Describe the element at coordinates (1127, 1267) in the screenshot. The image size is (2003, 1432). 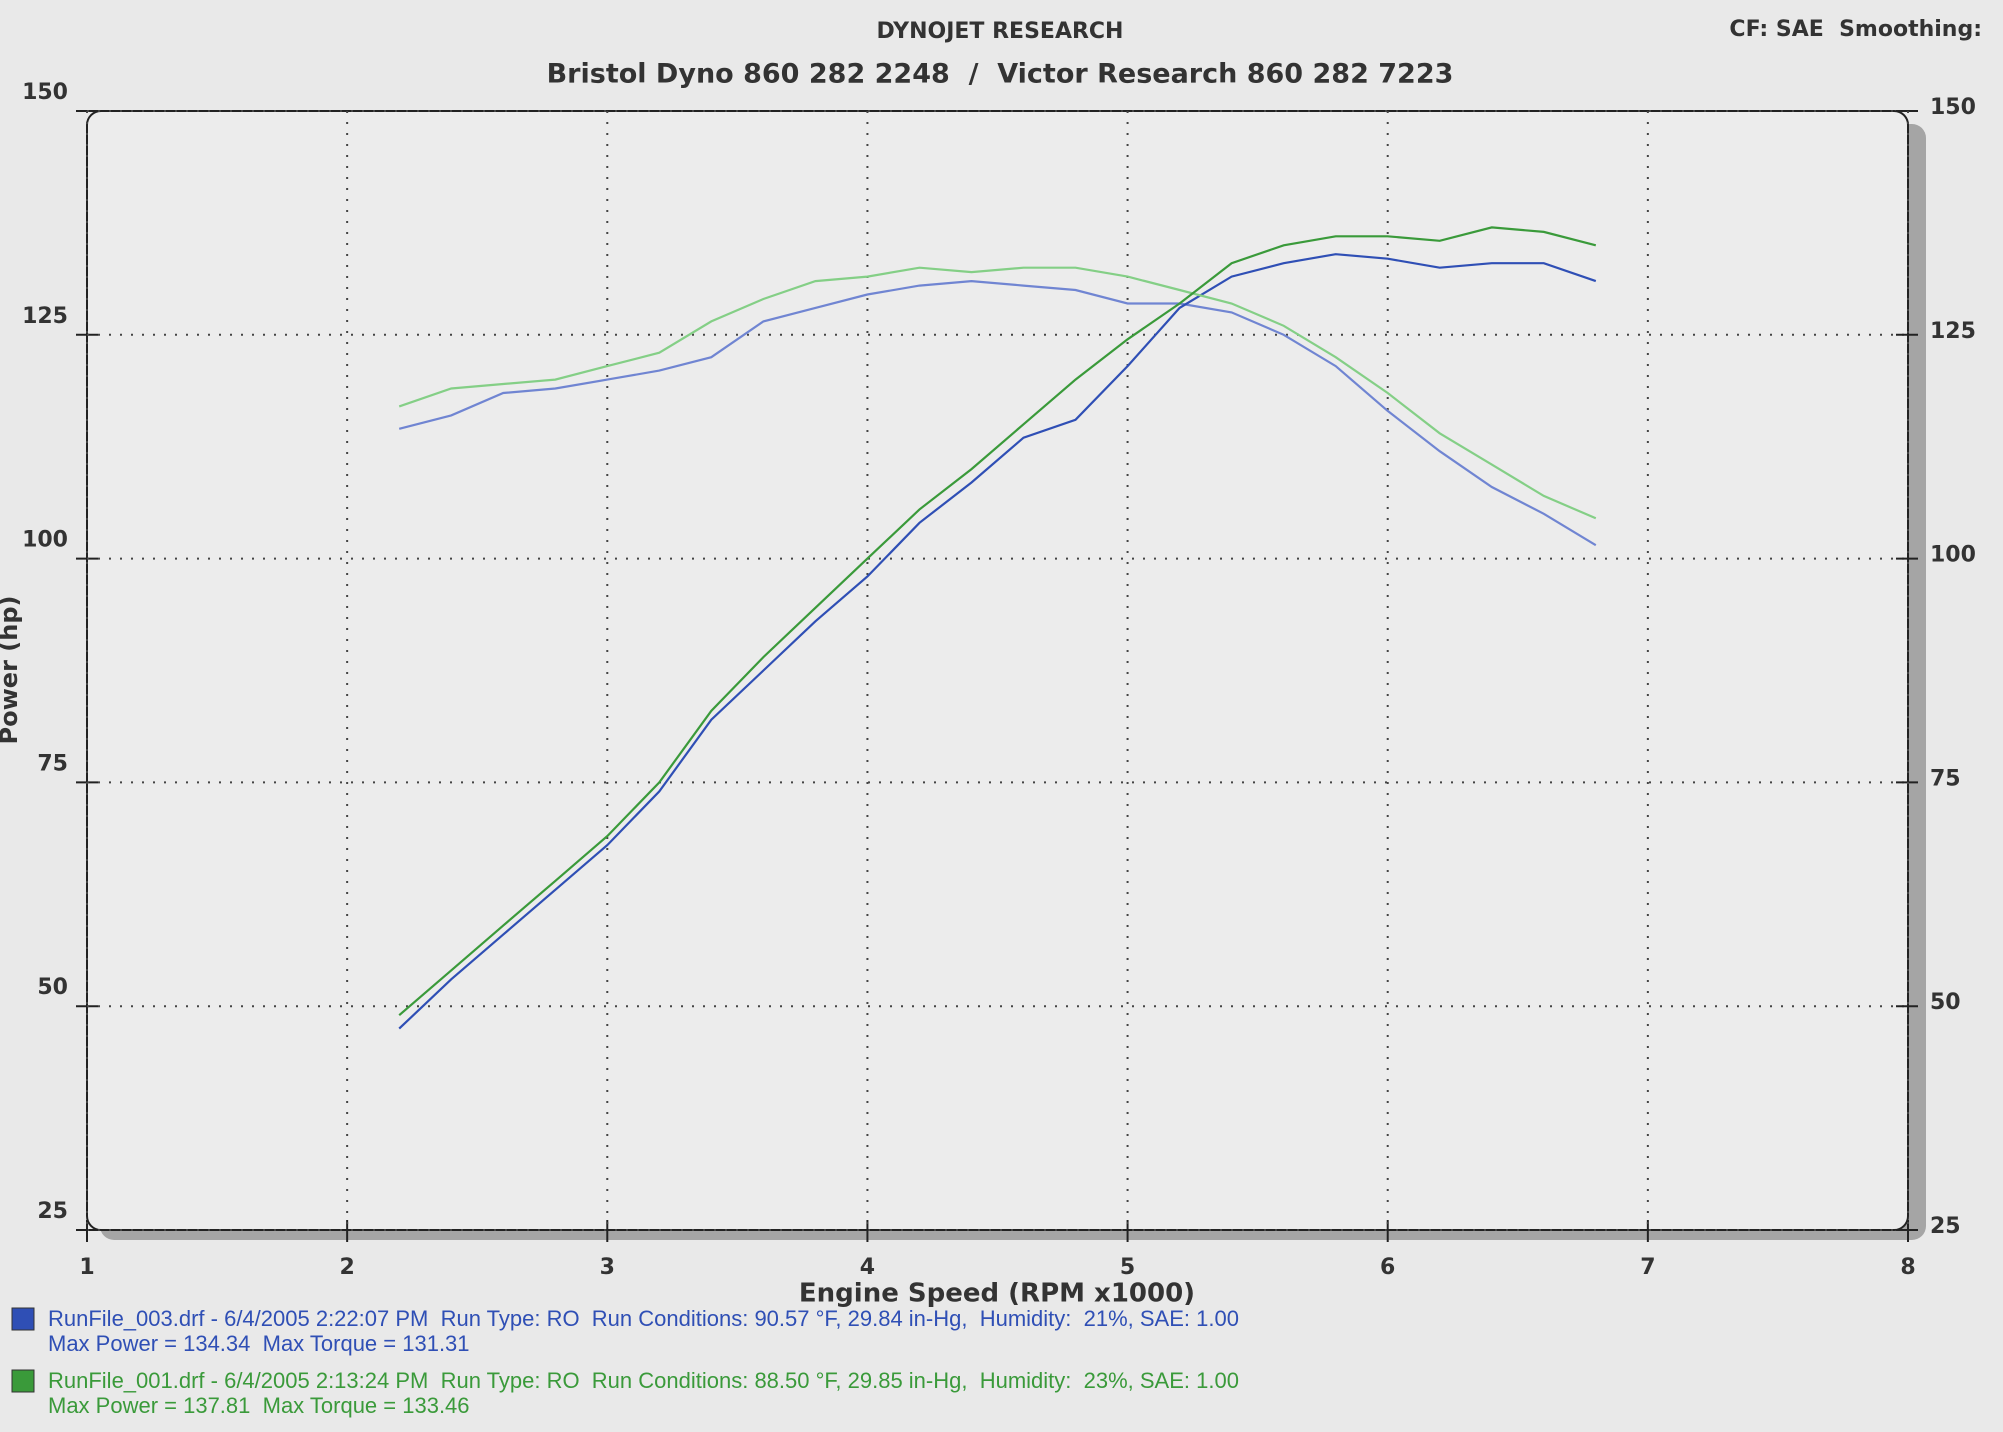
I see `x-tick-label: 5` at that location.